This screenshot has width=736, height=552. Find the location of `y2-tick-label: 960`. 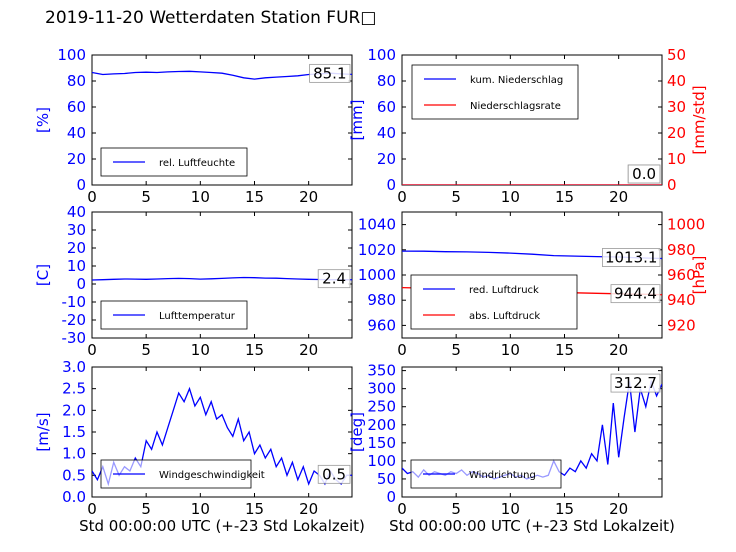

y2-tick-label: 960 is located at coordinates (681, 275).